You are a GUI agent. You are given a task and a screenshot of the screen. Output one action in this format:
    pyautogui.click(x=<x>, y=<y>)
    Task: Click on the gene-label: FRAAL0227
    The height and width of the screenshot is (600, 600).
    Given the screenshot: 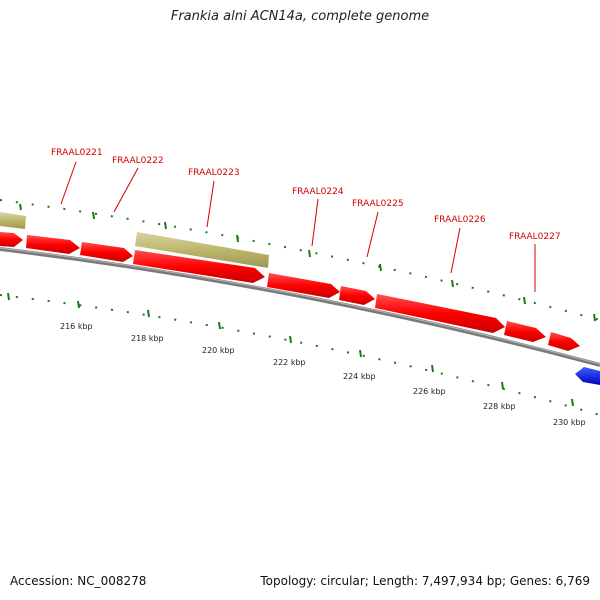 What is the action you would take?
    pyautogui.click(x=535, y=237)
    